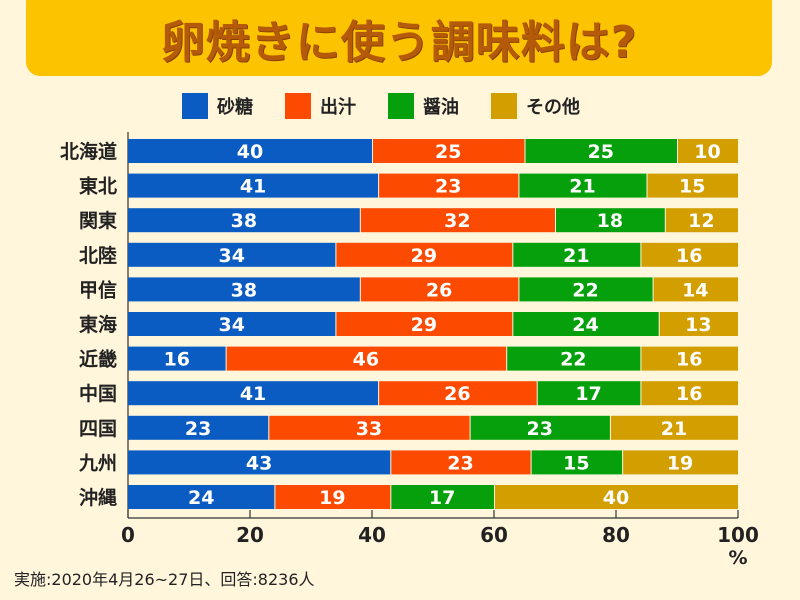  Describe the element at coordinates (701, 221) in the screenshot. I see `bar-value-label: 12` at that location.